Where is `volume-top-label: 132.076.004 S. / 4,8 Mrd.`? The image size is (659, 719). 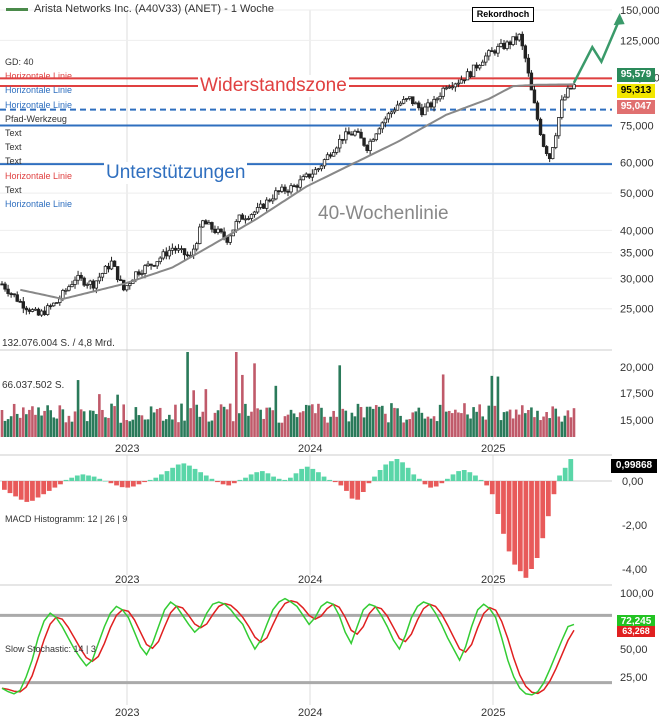 volume-top-label: 132.076.004 S. / 4,8 Mrd. is located at coordinates (58, 343).